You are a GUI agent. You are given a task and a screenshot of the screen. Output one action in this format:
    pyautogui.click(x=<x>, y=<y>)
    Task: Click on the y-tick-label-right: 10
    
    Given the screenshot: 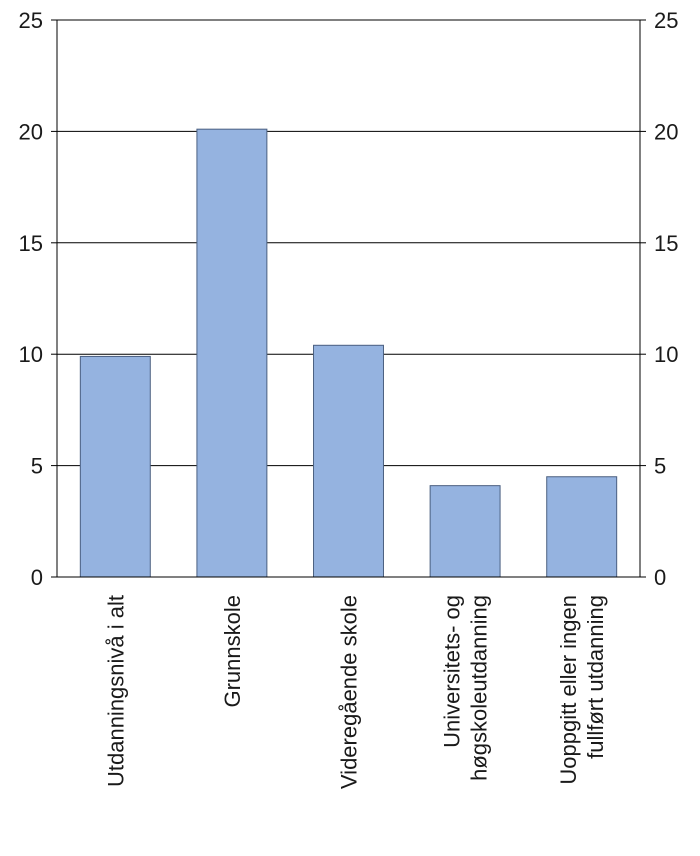 What is the action you would take?
    pyautogui.click(x=666, y=354)
    